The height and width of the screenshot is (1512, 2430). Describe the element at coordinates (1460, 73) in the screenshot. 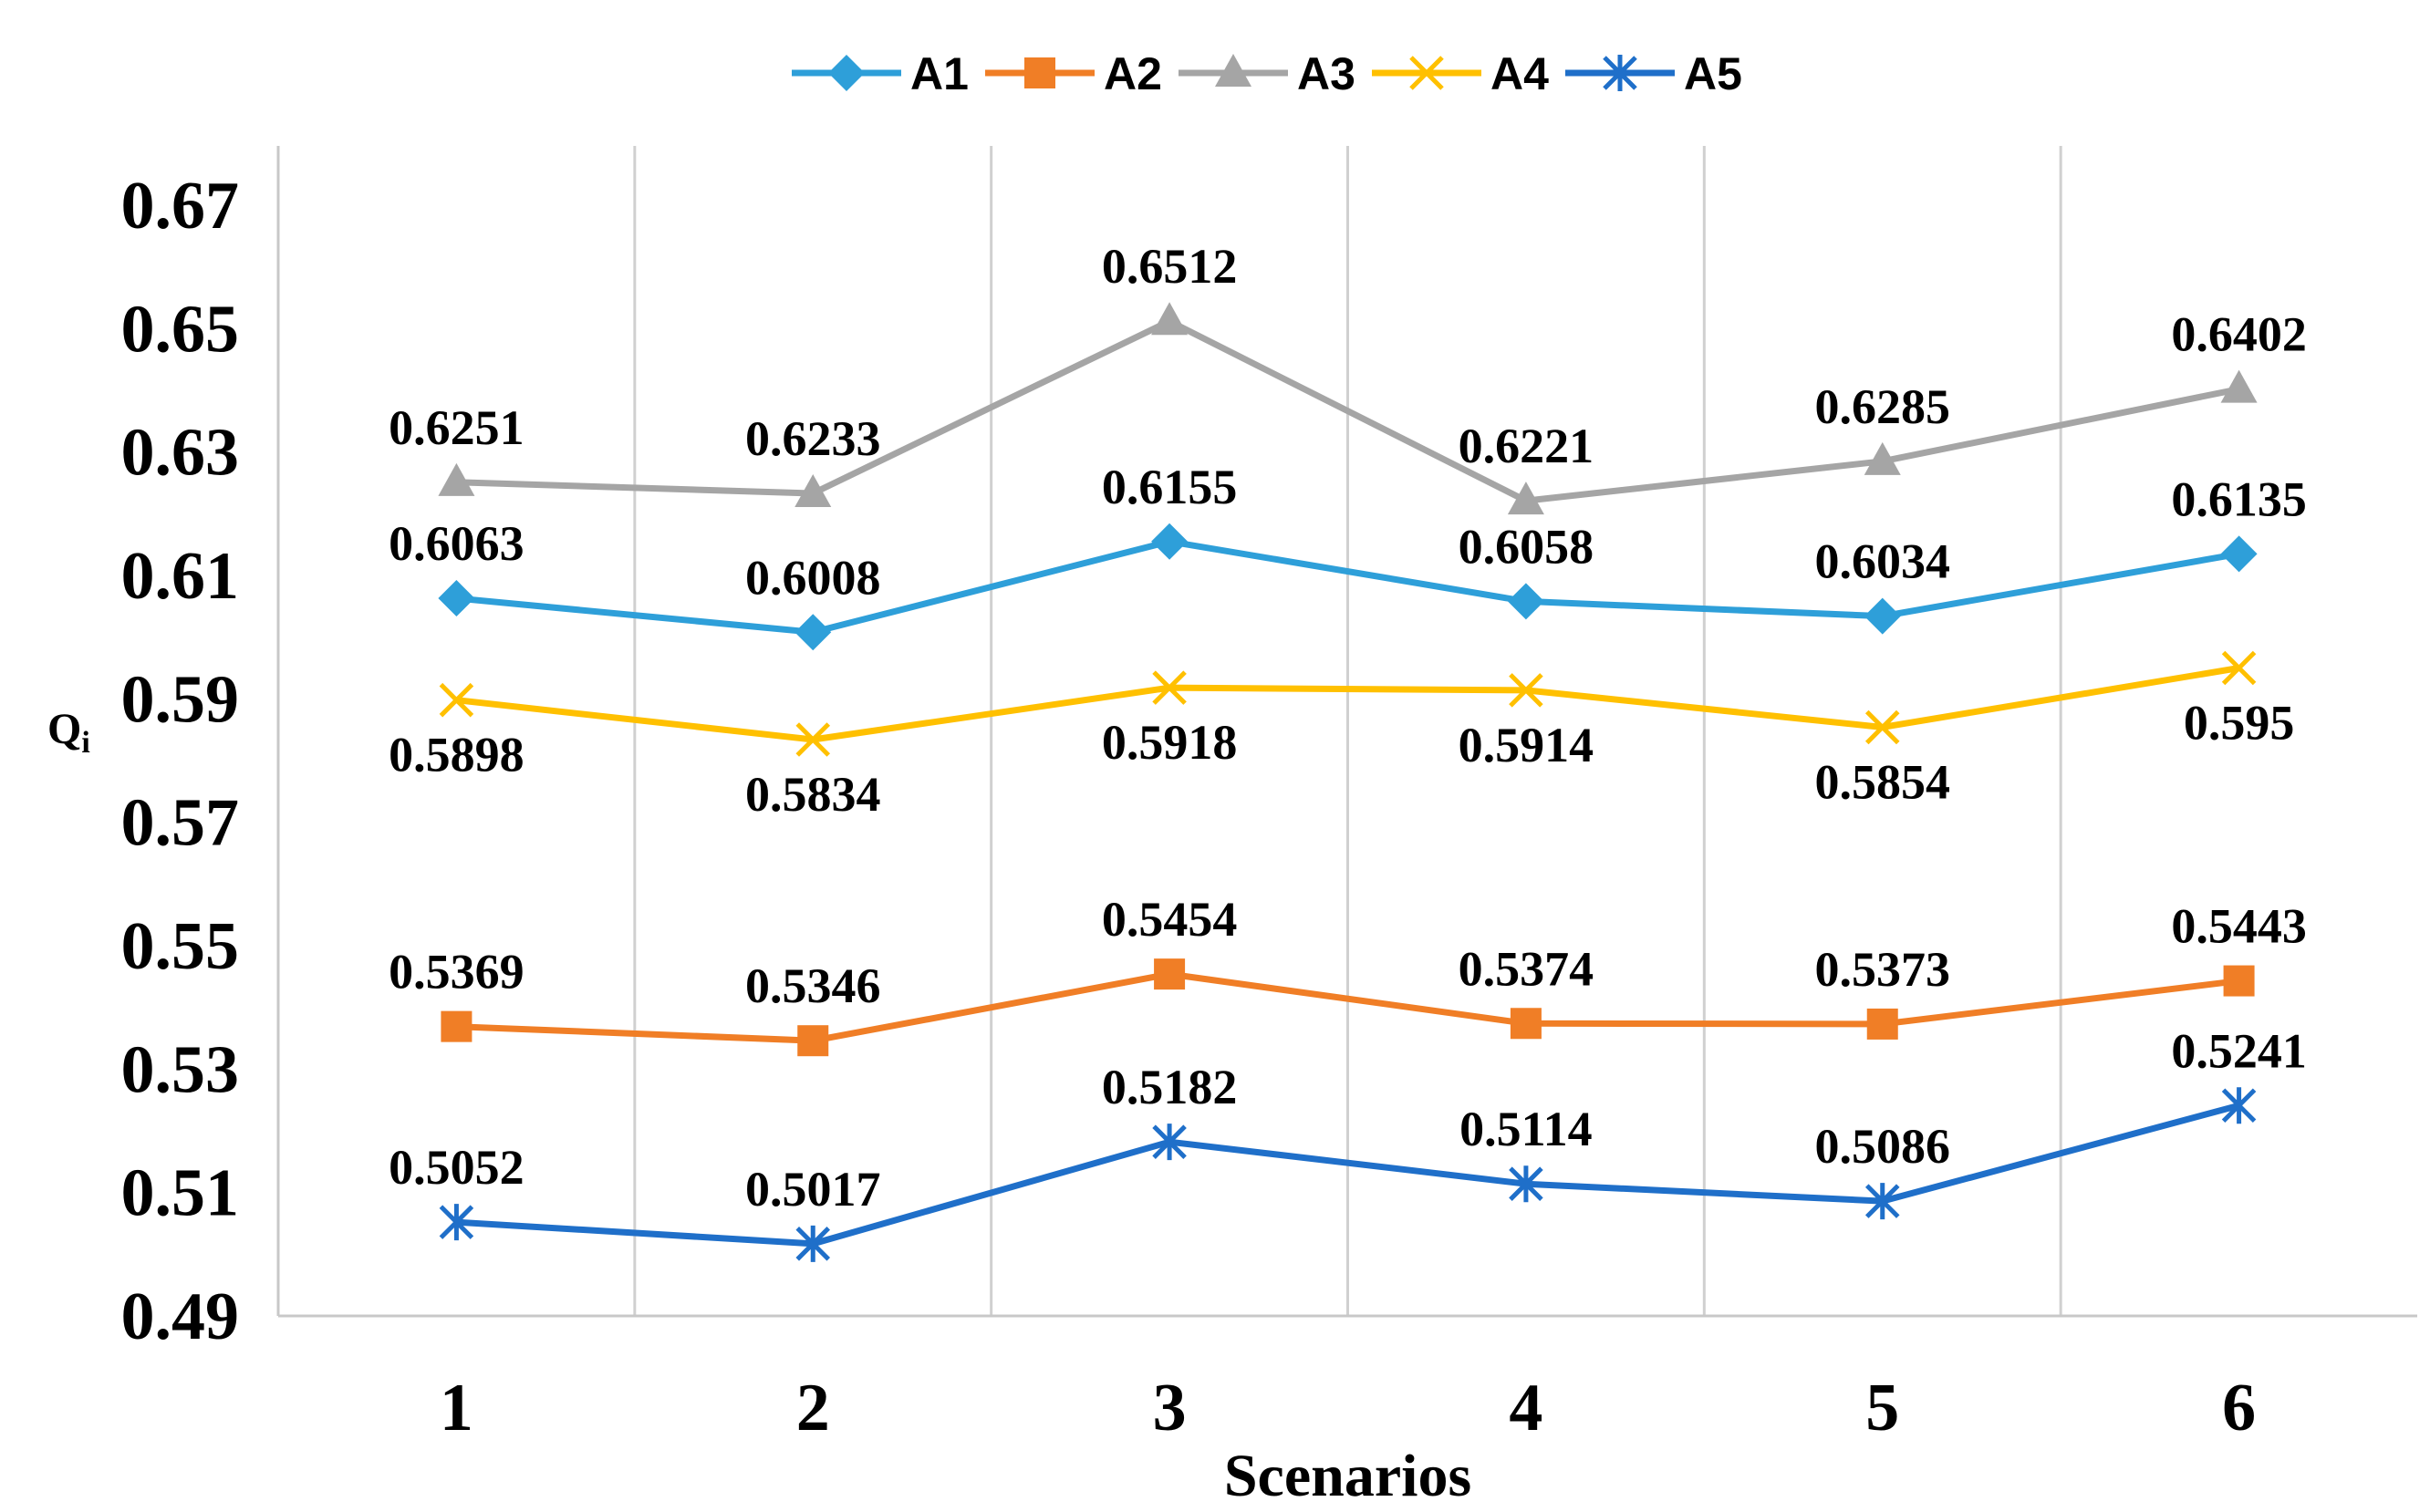

I see `legend-item-a4: A4` at that location.